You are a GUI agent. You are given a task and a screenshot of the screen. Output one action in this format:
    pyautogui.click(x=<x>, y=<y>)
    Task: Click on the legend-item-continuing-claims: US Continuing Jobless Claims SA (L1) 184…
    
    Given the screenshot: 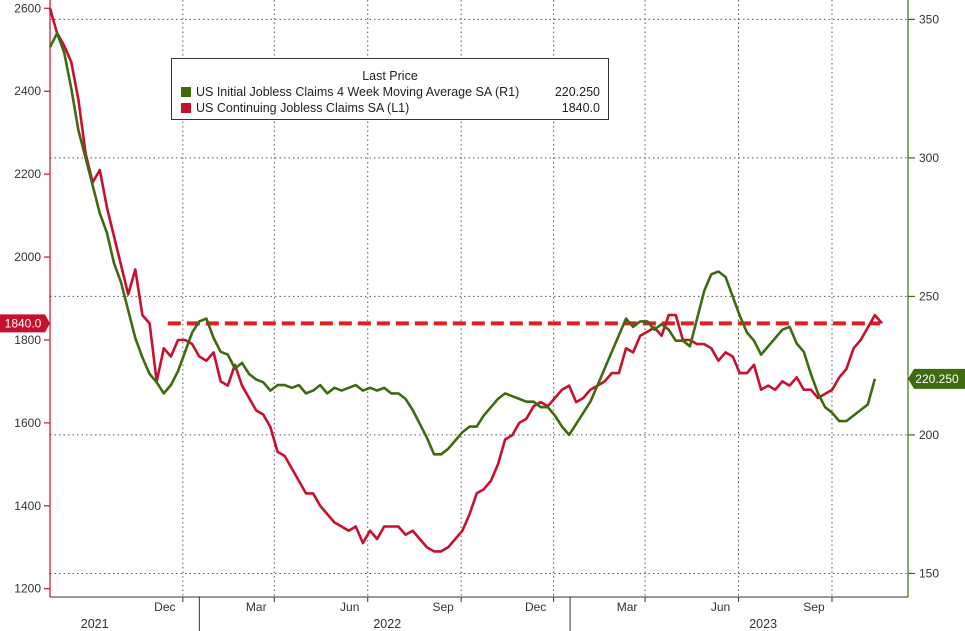 What is the action you would take?
    pyautogui.click(x=390, y=108)
    